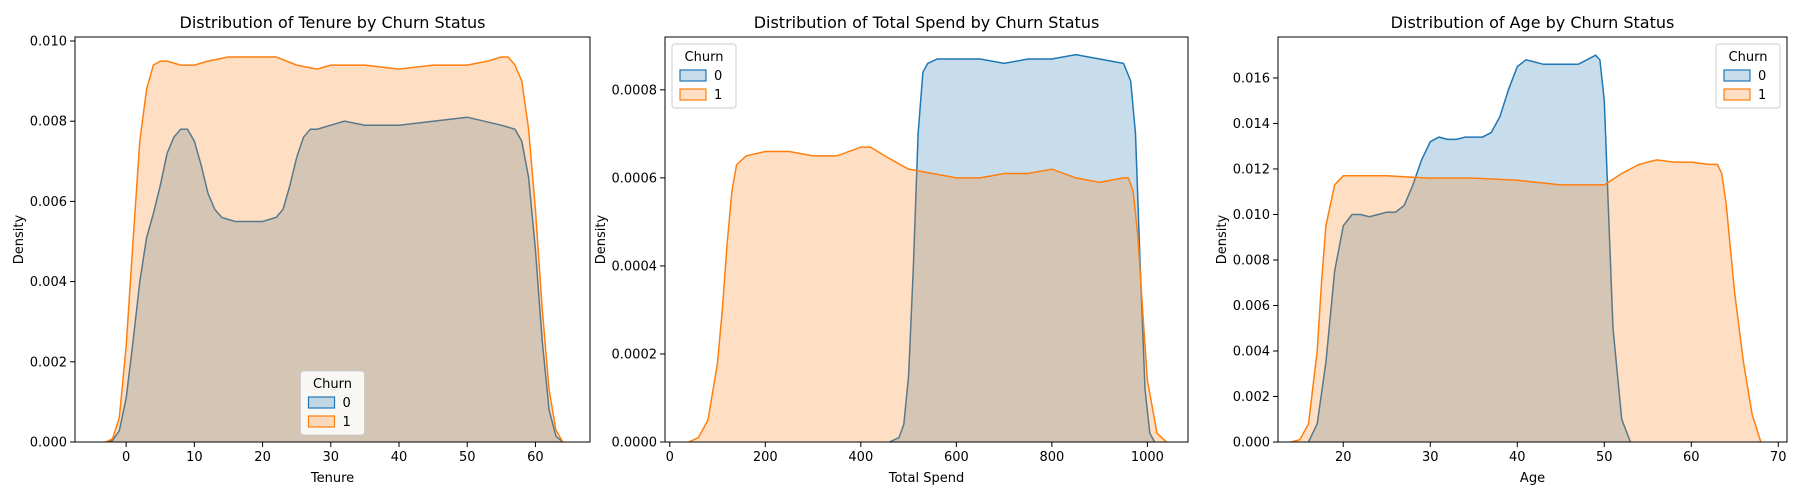  I want to click on x-tick-label: 200, so click(765, 457).